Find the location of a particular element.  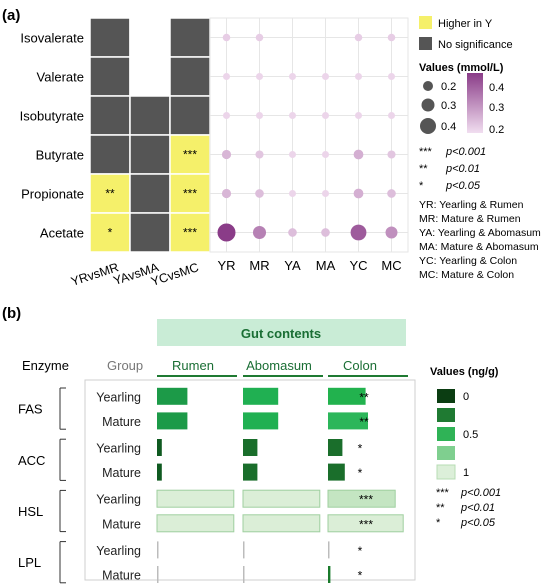

size-legend-label: 0.4 is located at coordinates (448, 127).